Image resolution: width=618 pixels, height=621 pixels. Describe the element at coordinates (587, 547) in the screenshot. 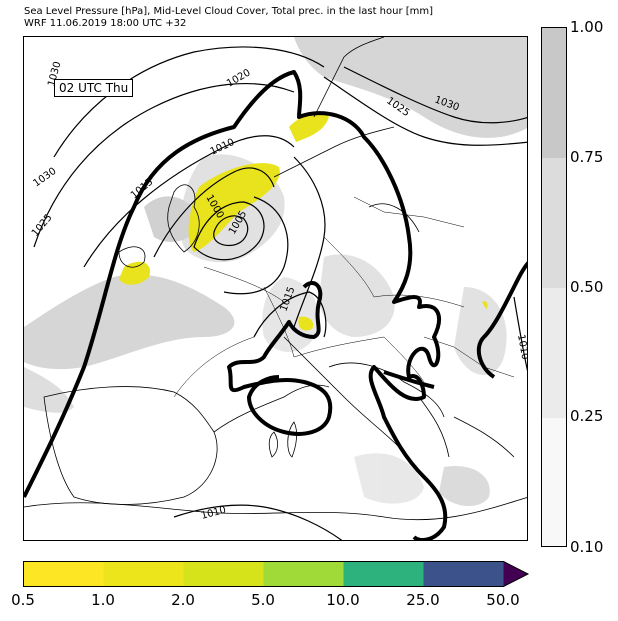

I see `cloud-tick: 0.10` at that location.